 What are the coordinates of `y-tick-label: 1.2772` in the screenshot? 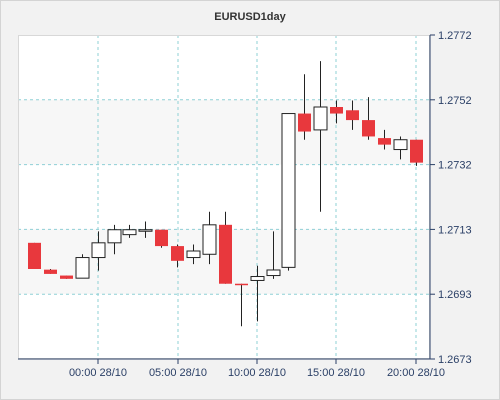 It's located at (455, 36).